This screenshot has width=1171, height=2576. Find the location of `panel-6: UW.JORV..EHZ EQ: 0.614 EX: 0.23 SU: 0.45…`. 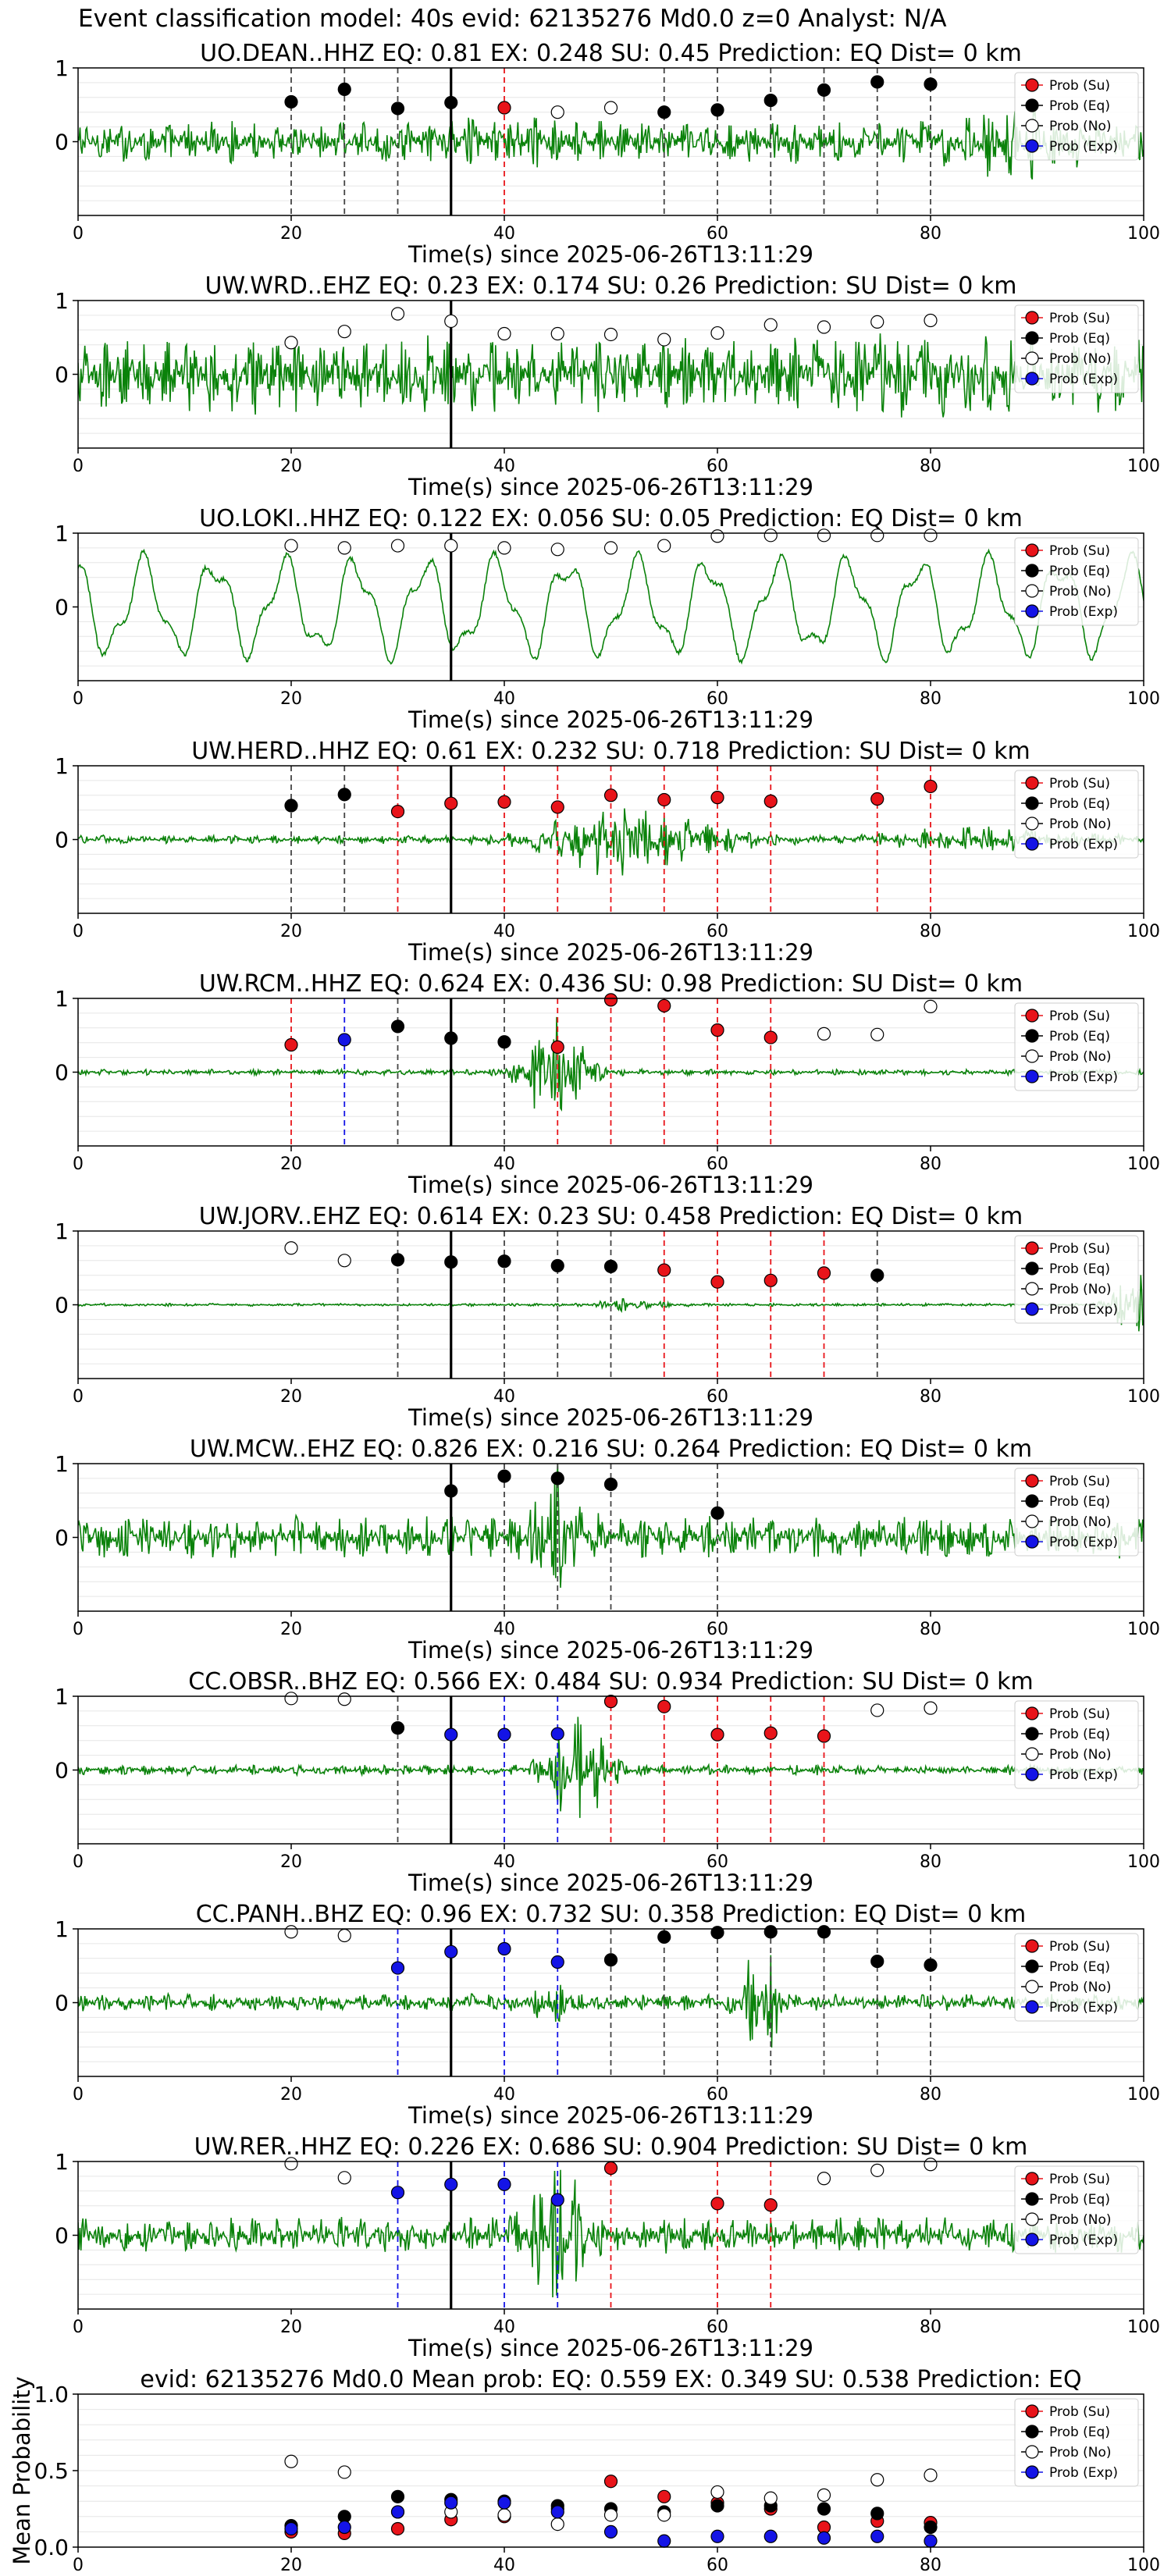

panel-6: UW.JORV..EHZ EQ: 0.614 EX: 0.23 SU: 0.45… is located at coordinates (607, 1317).